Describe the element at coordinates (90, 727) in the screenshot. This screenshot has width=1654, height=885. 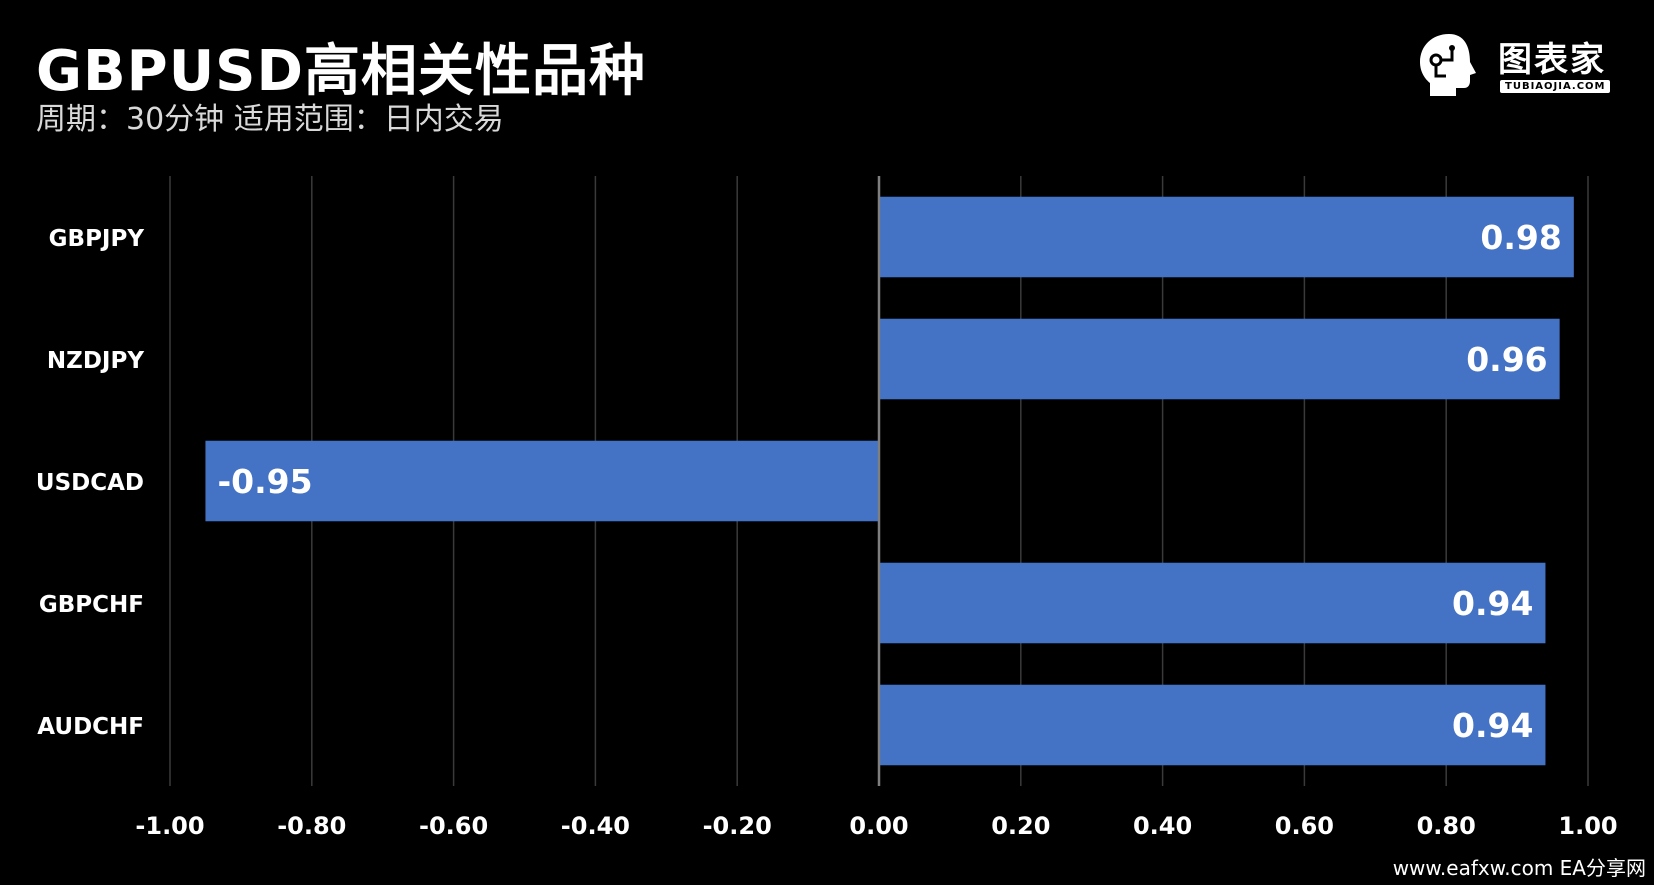
I see `category-label: AUDCHF` at that location.